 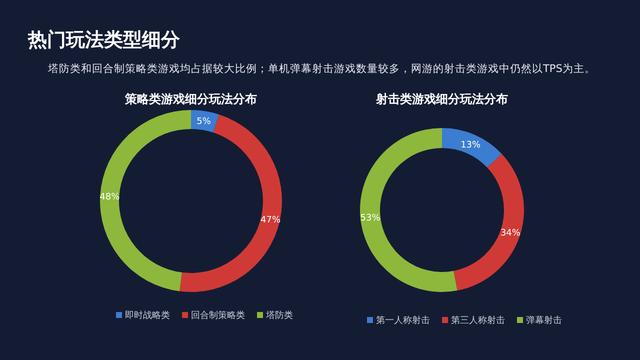 What do you see at coordinates (441, 99) in the screenshot?
I see `chart-title: 射击类游戏细分玩法分布` at bounding box center [441, 99].